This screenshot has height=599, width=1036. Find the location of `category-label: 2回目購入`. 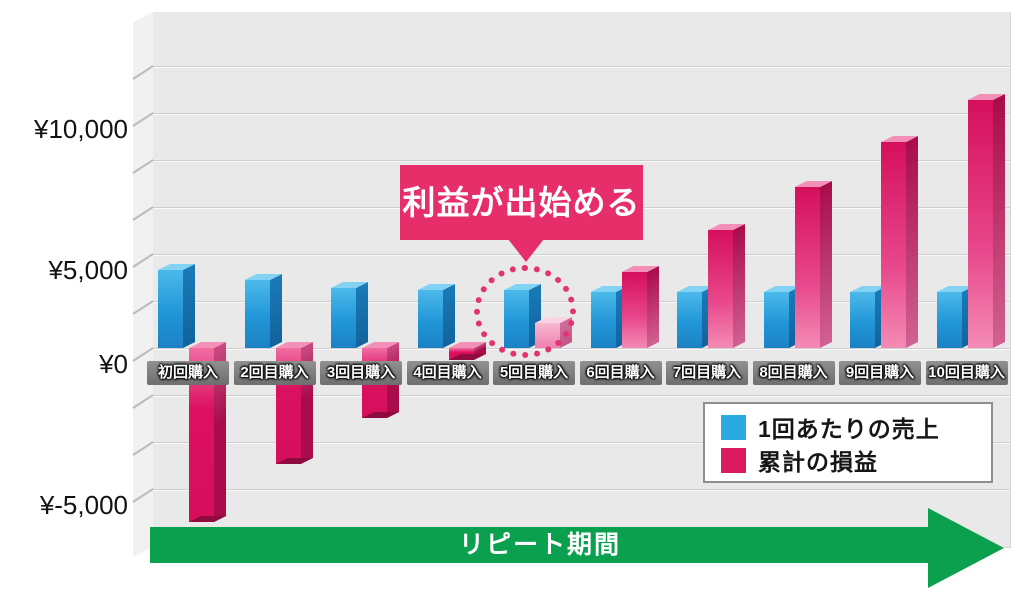

category-label: 2回目購入 is located at coordinates (274, 373).